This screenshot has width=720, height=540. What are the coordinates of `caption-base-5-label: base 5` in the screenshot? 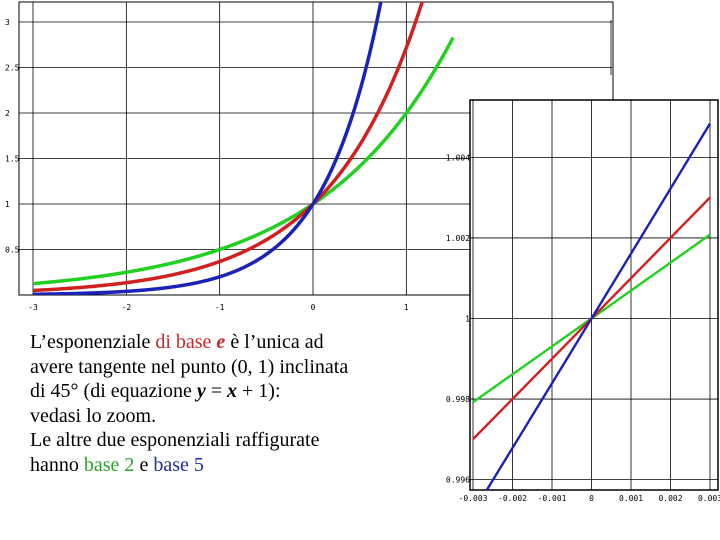 It's located at (178, 464).